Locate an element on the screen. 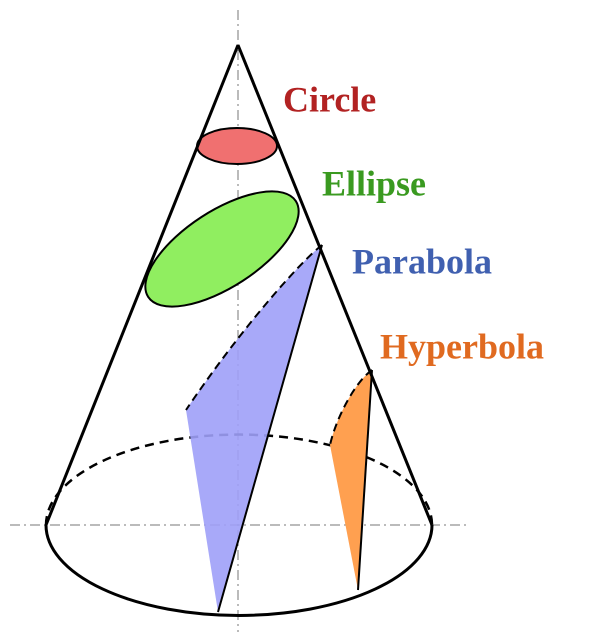 This screenshot has width=594, height=640. ellipse-section is located at coordinates (222, 249).